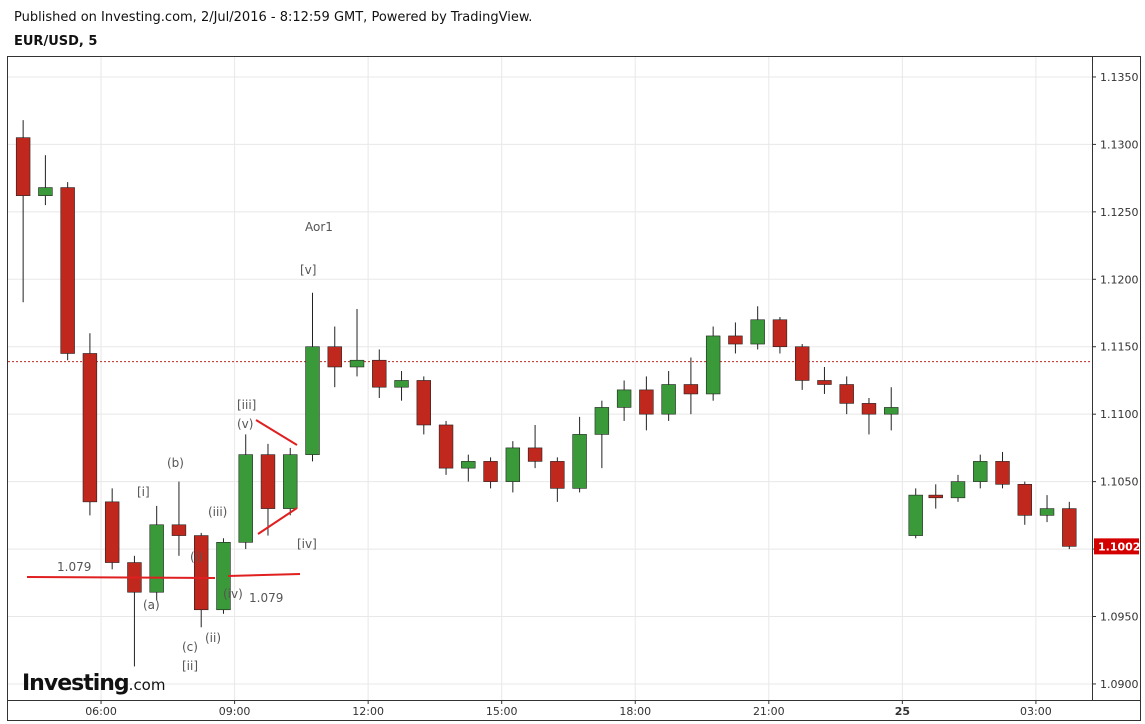 The image size is (1145, 724). I want to click on annotation: (iv), so click(233, 594).